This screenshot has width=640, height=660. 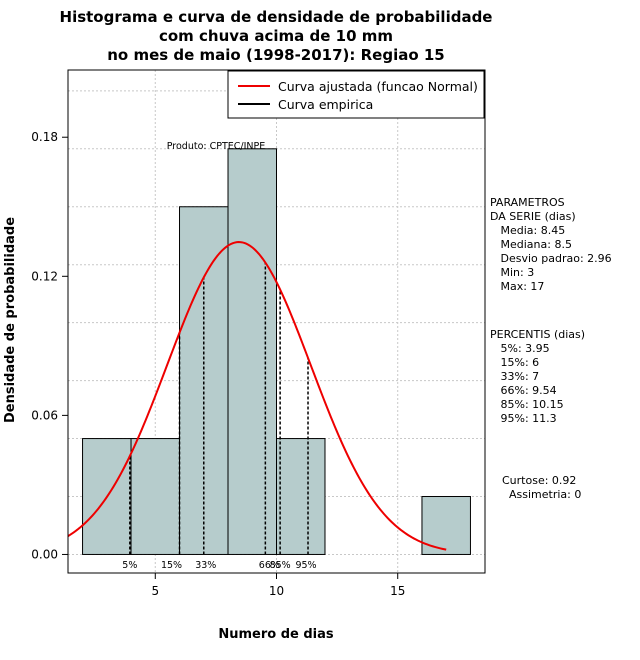 What do you see at coordinates (44, 137) in the screenshot?
I see `y-tick-label: 0.18` at bounding box center [44, 137].